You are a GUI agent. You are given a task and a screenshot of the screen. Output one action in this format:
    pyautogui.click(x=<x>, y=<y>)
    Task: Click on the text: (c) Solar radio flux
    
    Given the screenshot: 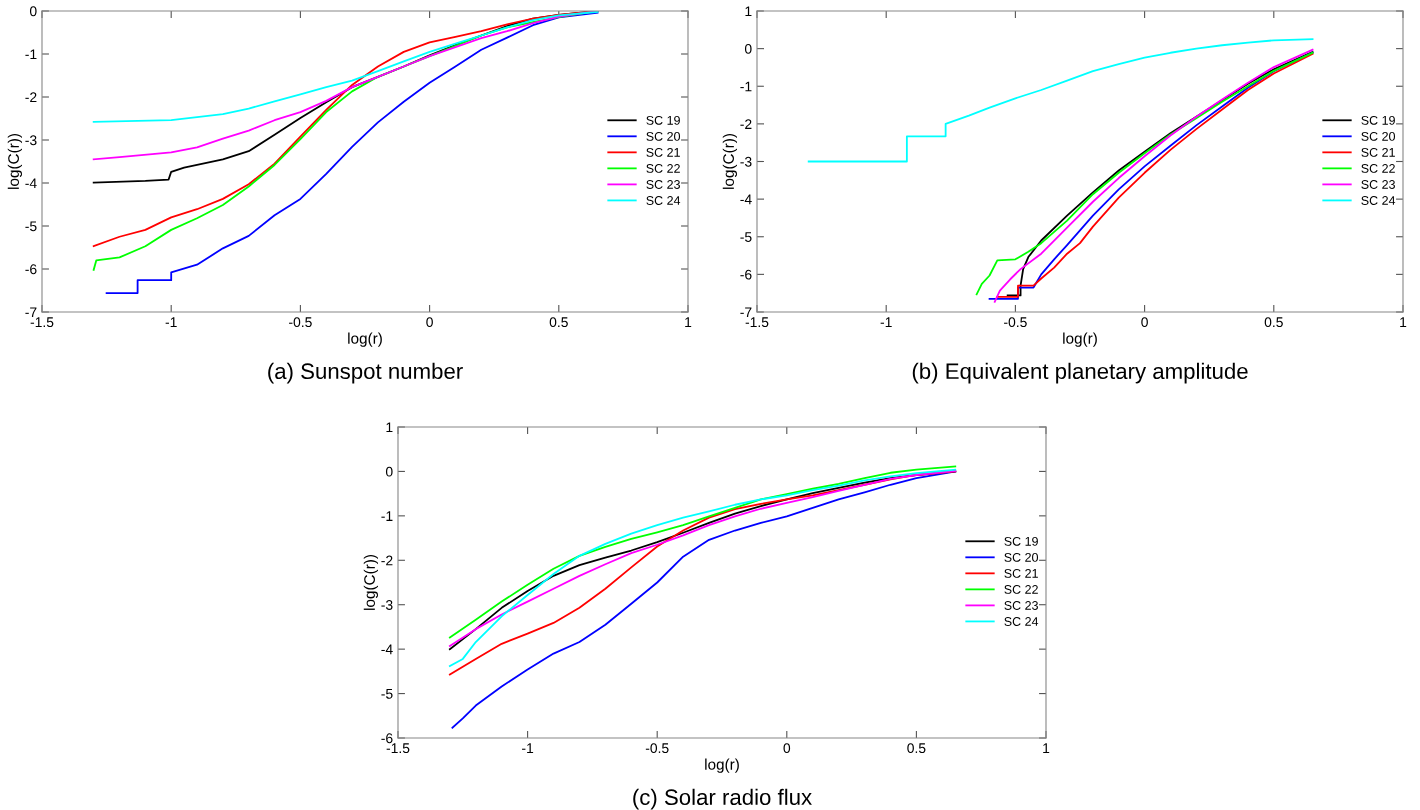 What is the action you would take?
    pyautogui.click(x=722, y=799)
    